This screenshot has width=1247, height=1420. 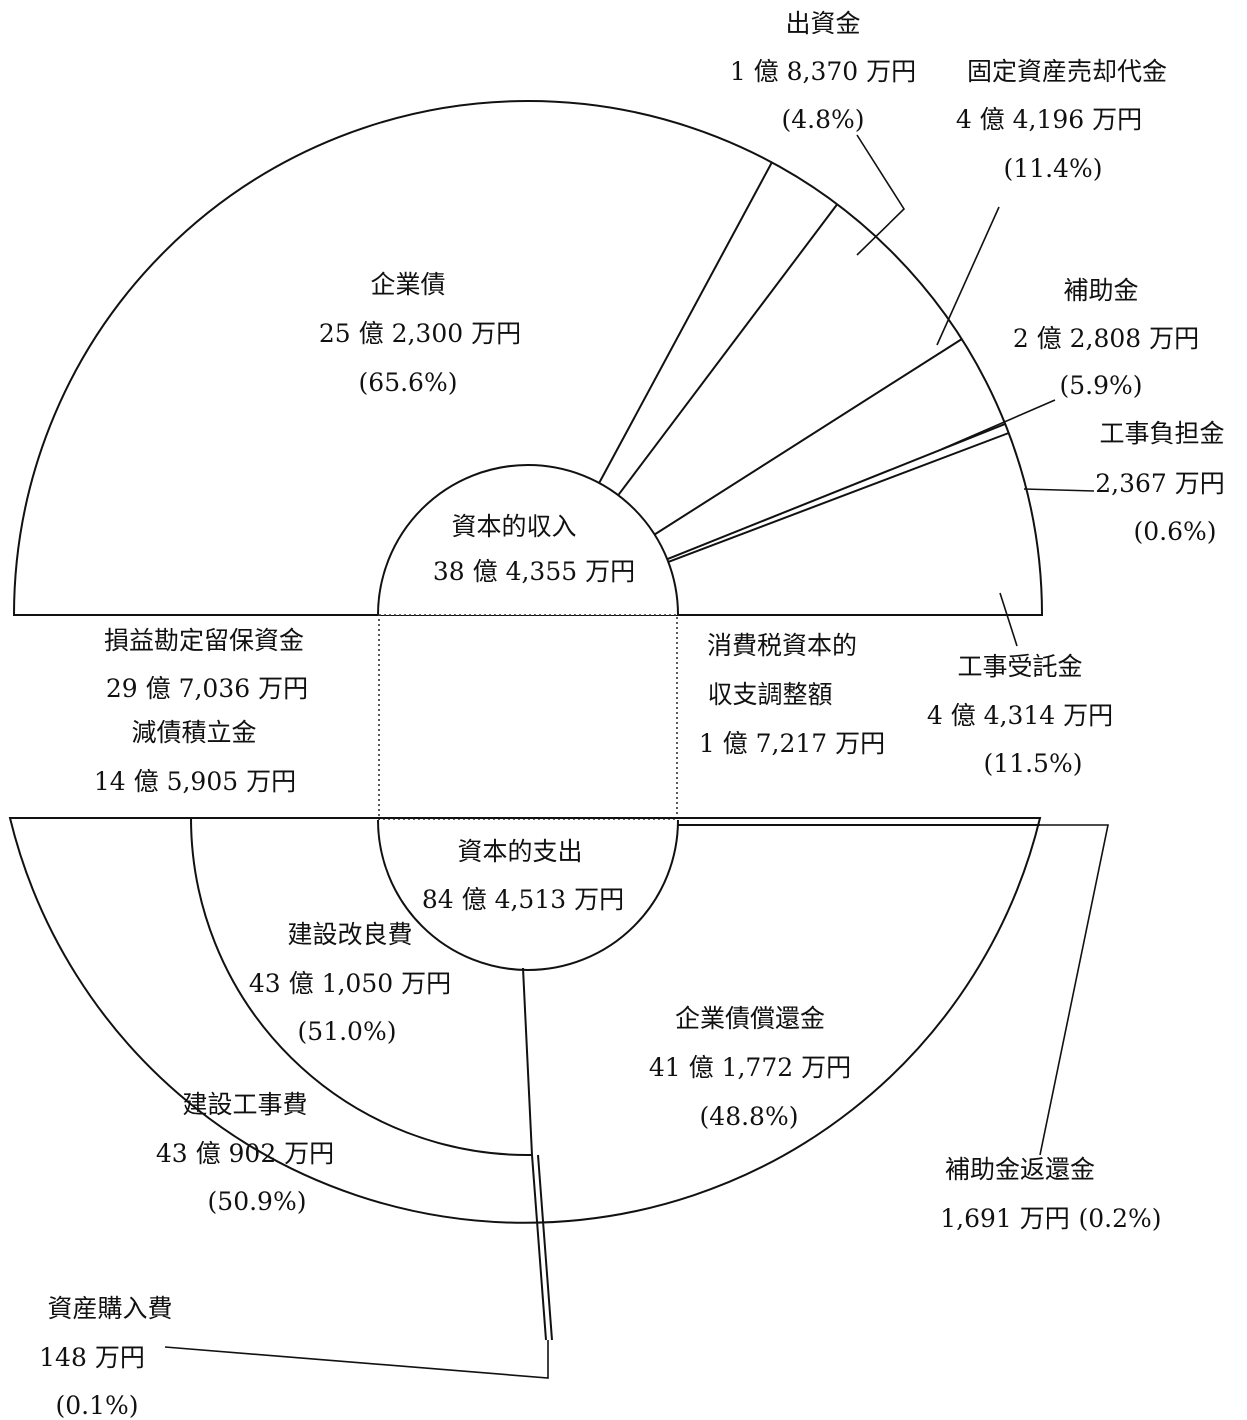 What do you see at coordinates (350, 983) in the screenshot?
I see `exp-label-improvement-amount: 43 億 1,050 万円` at bounding box center [350, 983].